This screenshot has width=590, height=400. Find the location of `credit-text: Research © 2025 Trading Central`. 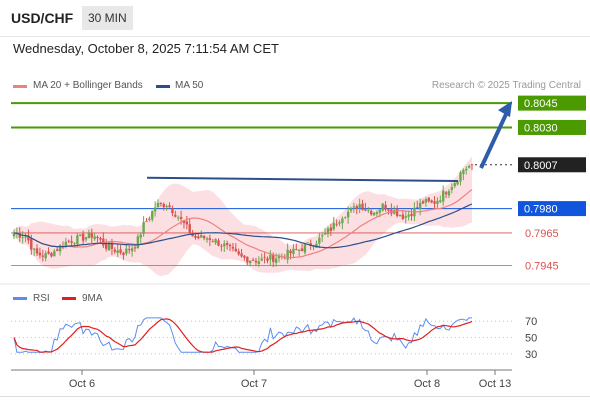

credit-text: Research © 2025 Trading Central is located at coordinates (506, 85).